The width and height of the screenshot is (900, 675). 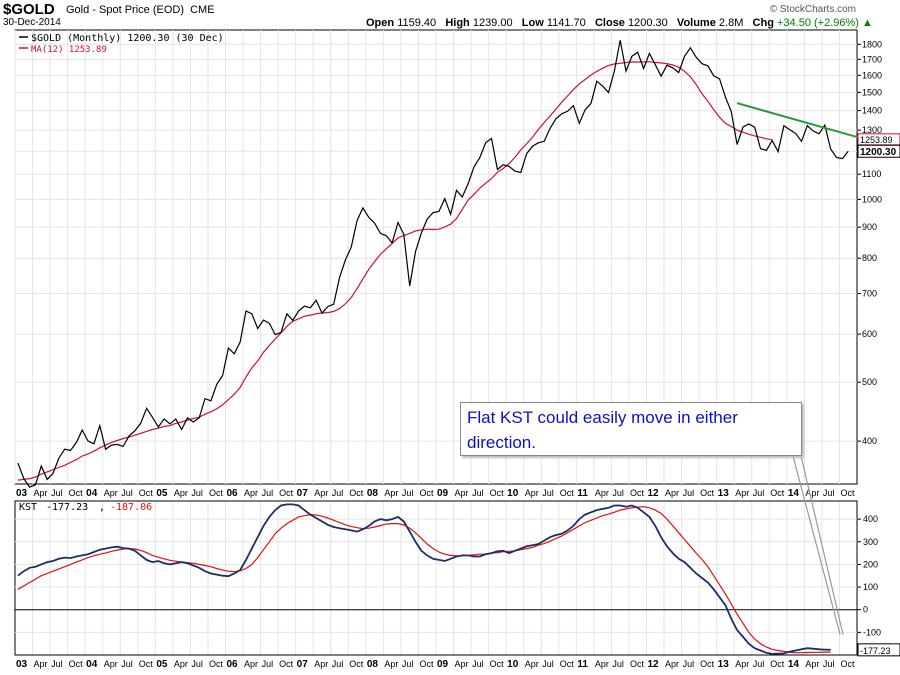 I want to click on price-year-label: 12, so click(x=654, y=493).